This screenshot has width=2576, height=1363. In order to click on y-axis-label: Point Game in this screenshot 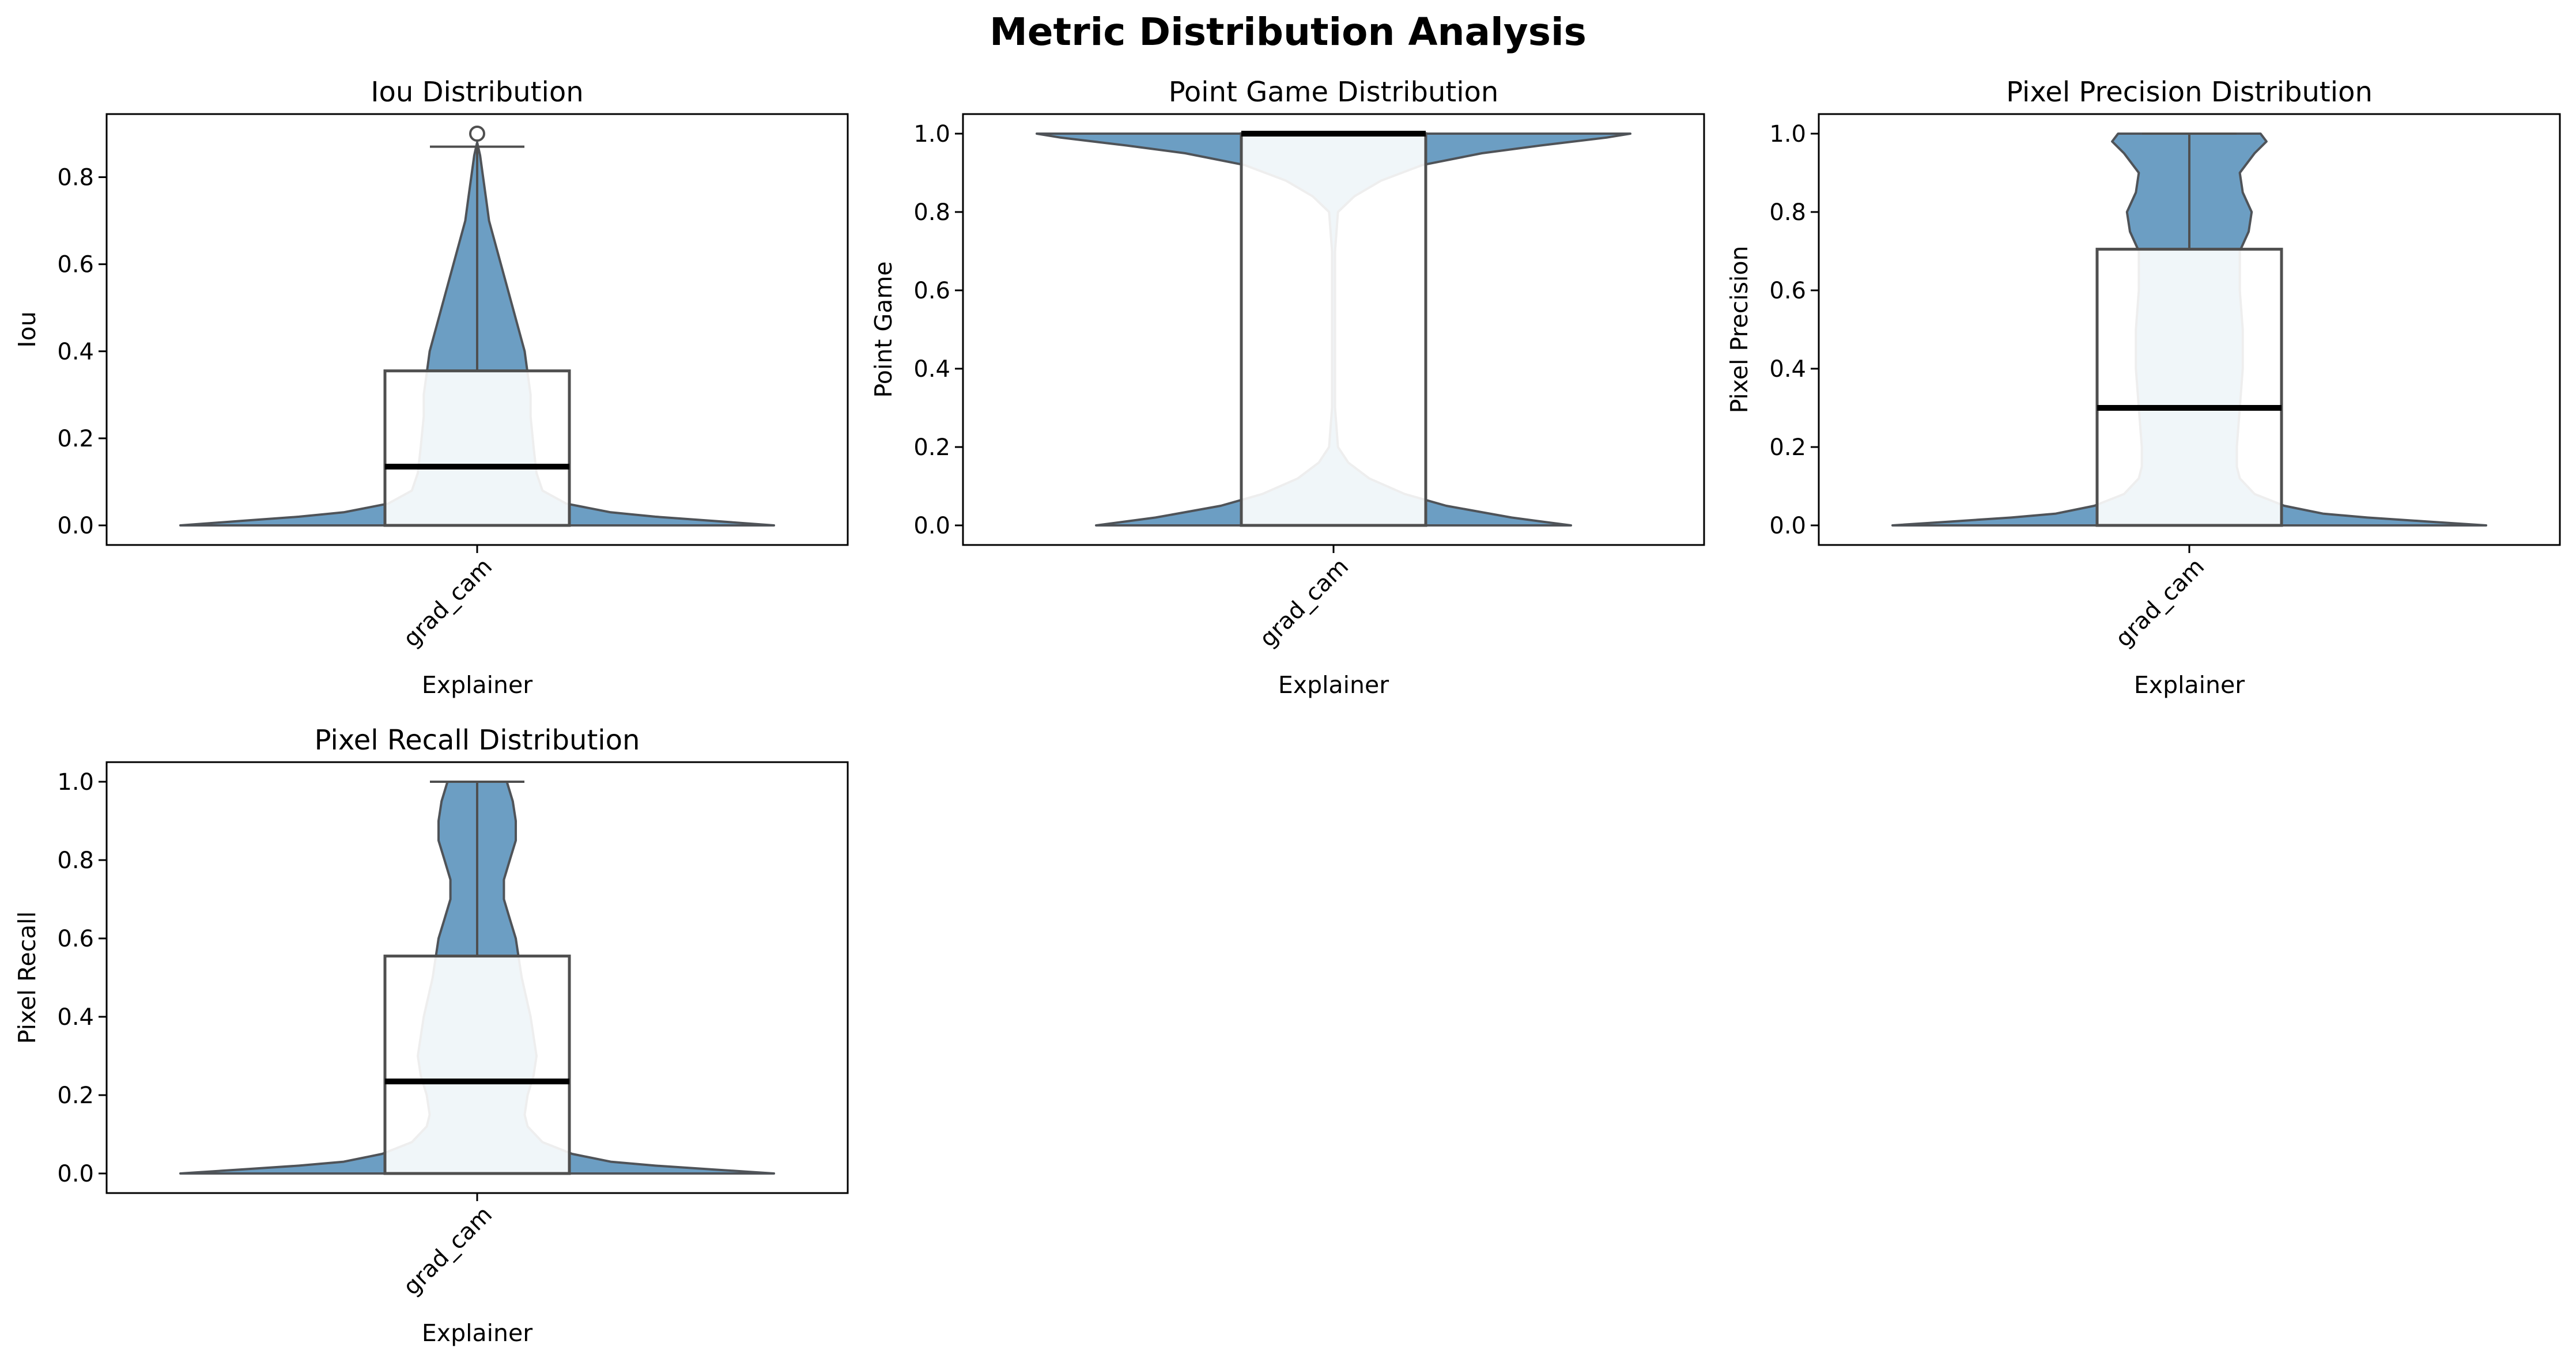, I will do `click(883, 330)`.